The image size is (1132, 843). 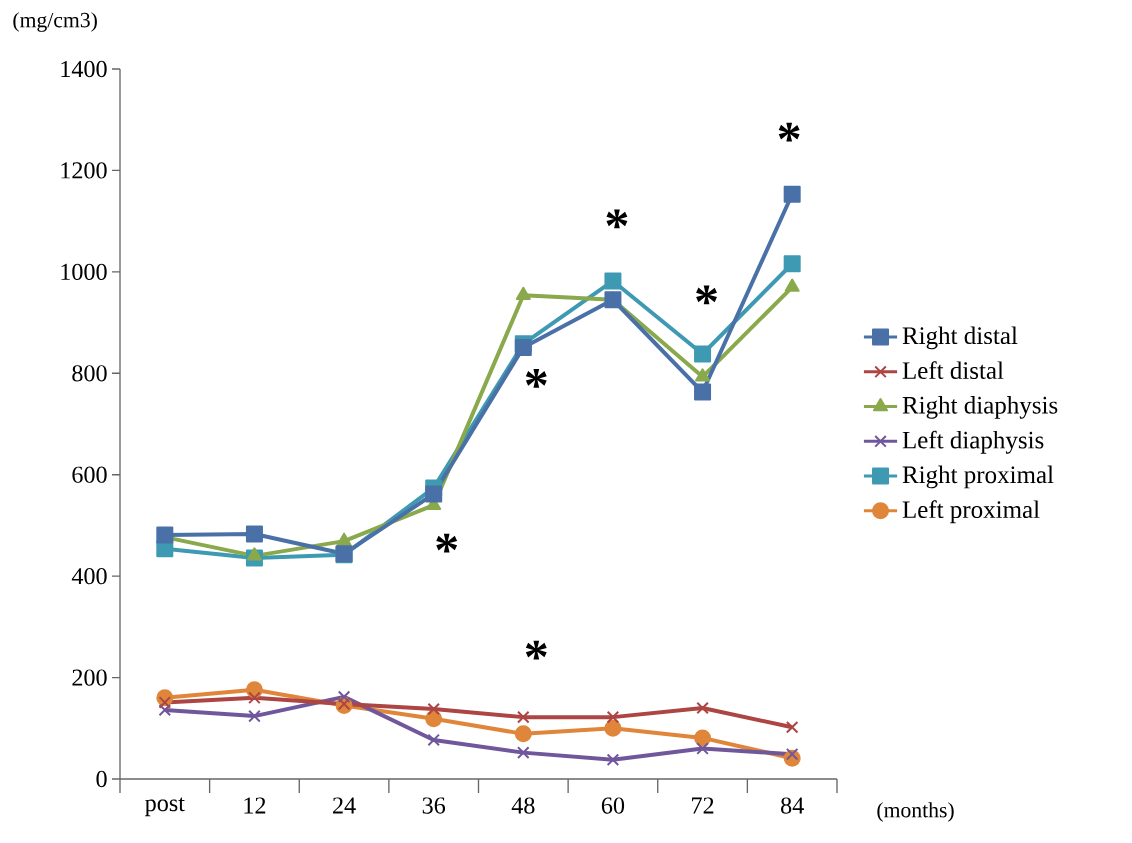 I want to click on x-axis-title: (months), so click(x=915, y=812).